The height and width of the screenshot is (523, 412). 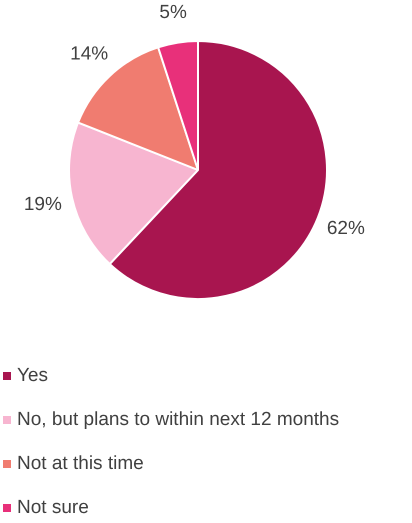 What do you see at coordinates (43, 204) in the screenshot?
I see `data-label: 19%` at bounding box center [43, 204].